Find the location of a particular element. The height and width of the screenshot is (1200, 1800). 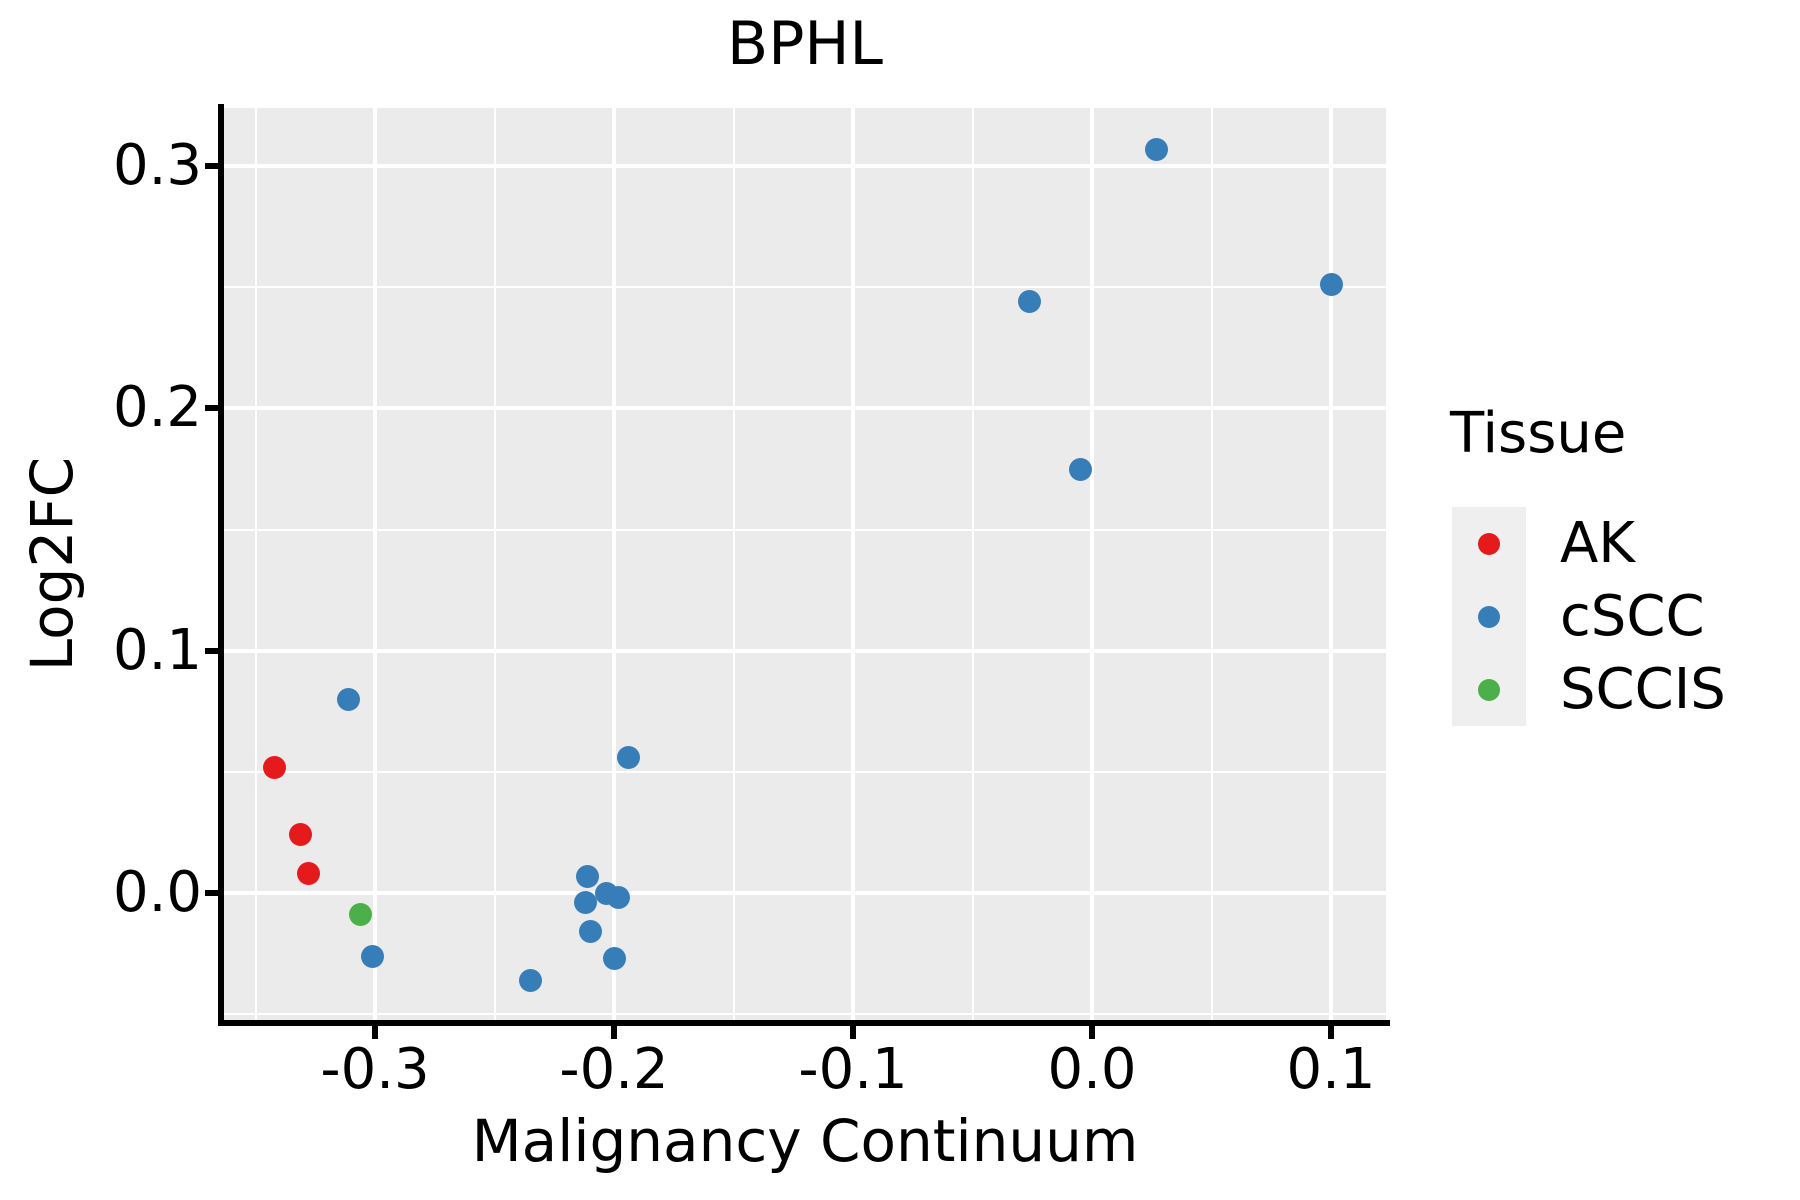

x-axis-line is located at coordinates (804, 1023).